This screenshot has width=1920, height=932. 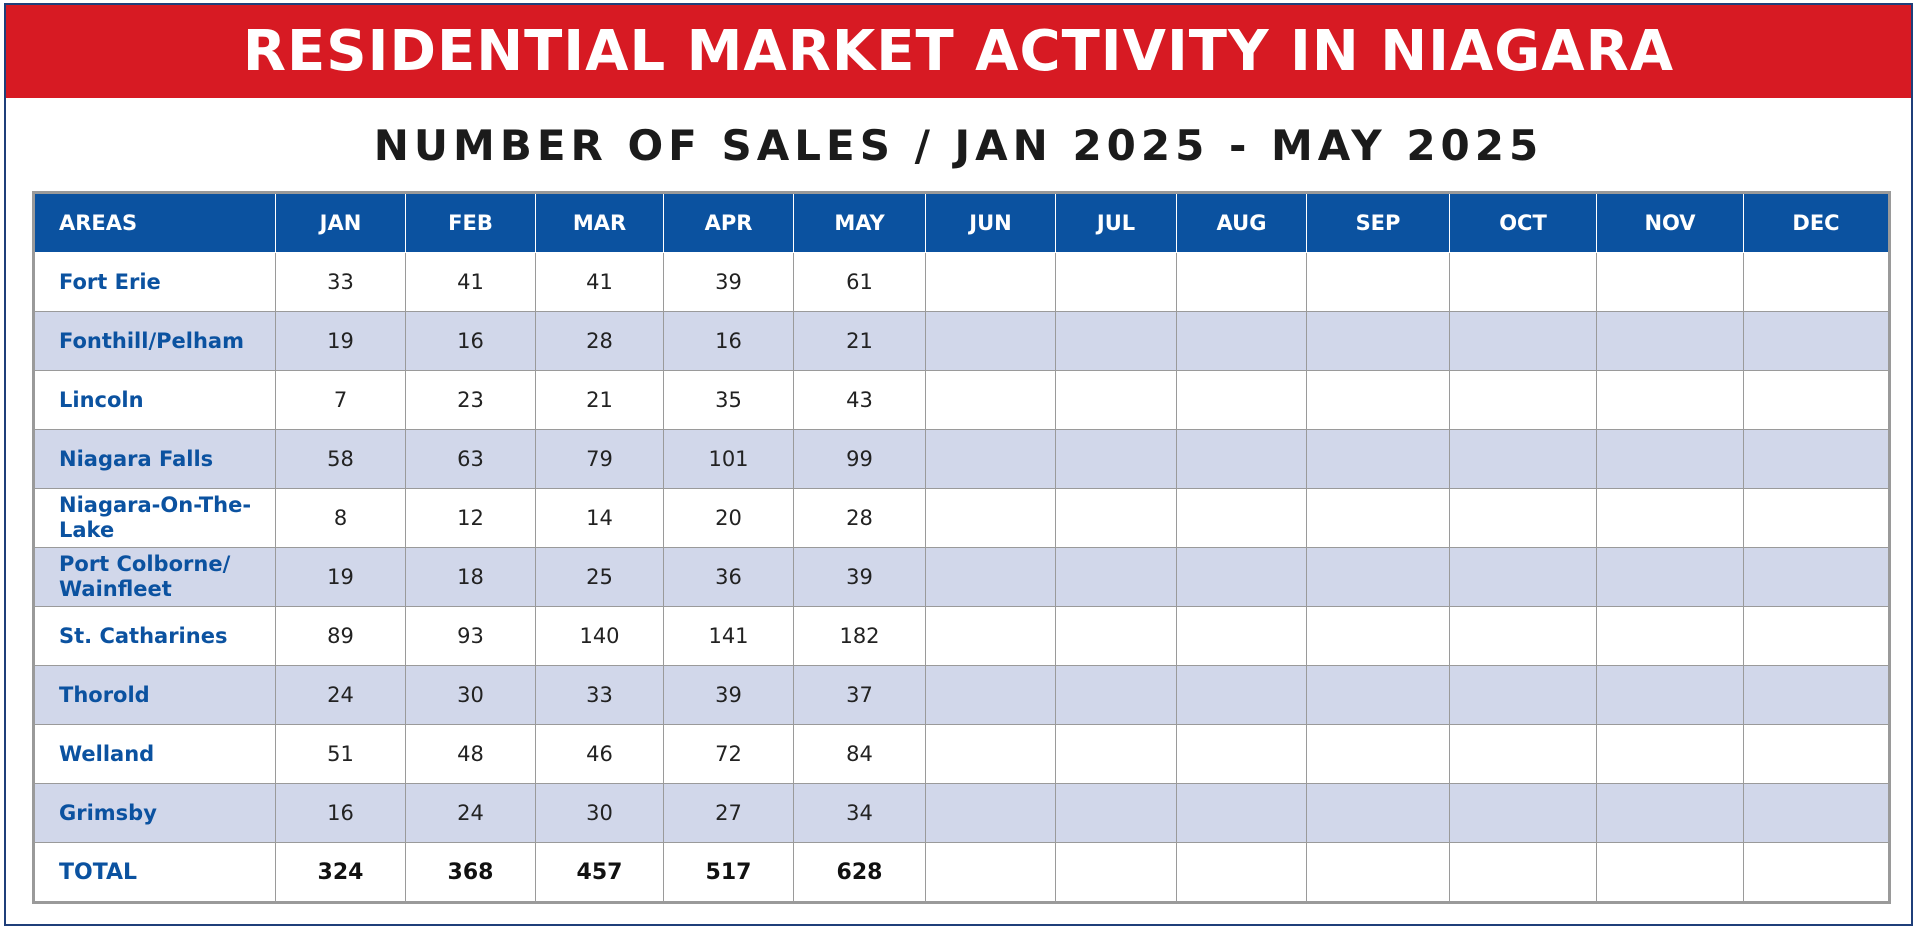 I want to click on sales-cell-apr: 35, so click(x=728, y=400).